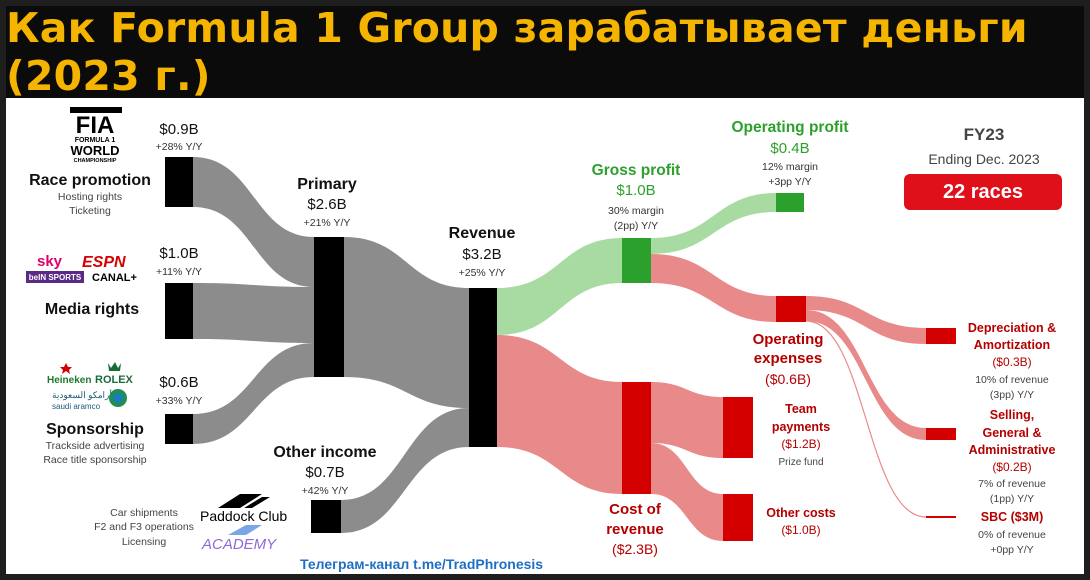 The image size is (1090, 580). What do you see at coordinates (1012, 535) in the screenshot?
I see `sbc-pct: 0% of revenue` at bounding box center [1012, 535].